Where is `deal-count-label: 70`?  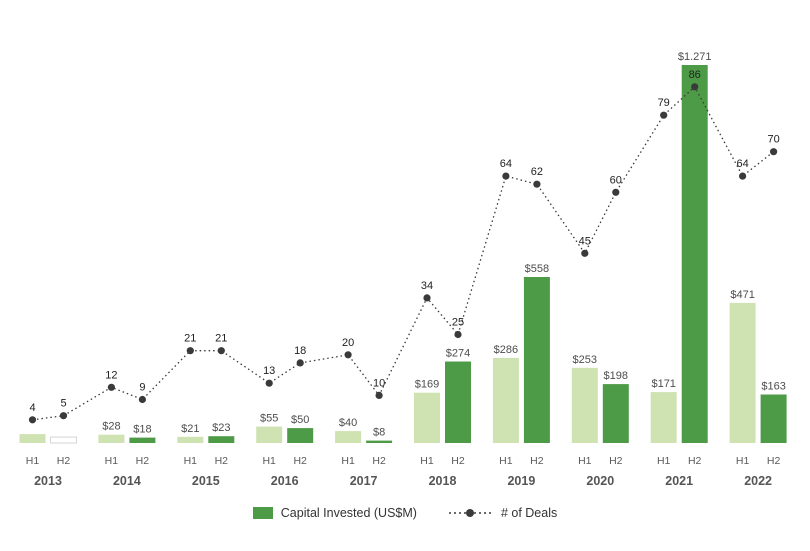
deal-count-label: 70 is located at coordinates (773, 140).